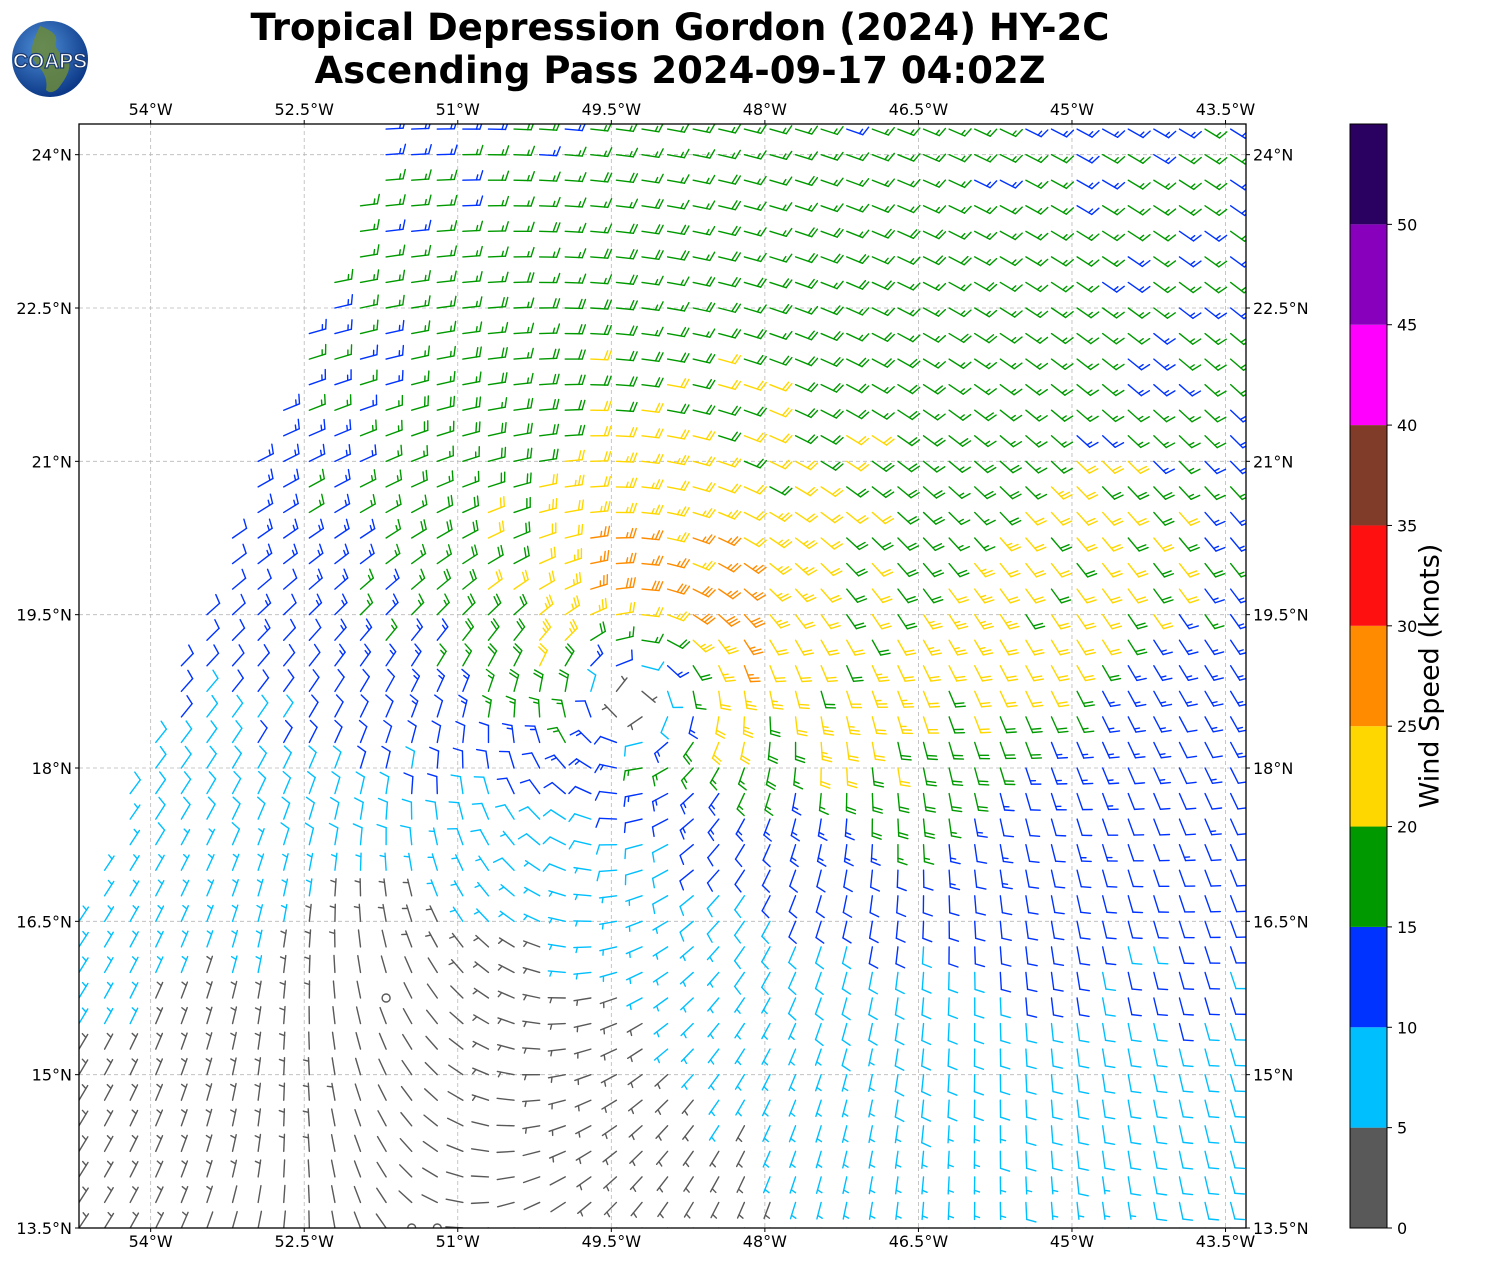  I want to click on lat-ticks-right: 24°N22.5°N21°N19.5°N18°N16.5°N15°N13.5°N, so click(1277, 692).